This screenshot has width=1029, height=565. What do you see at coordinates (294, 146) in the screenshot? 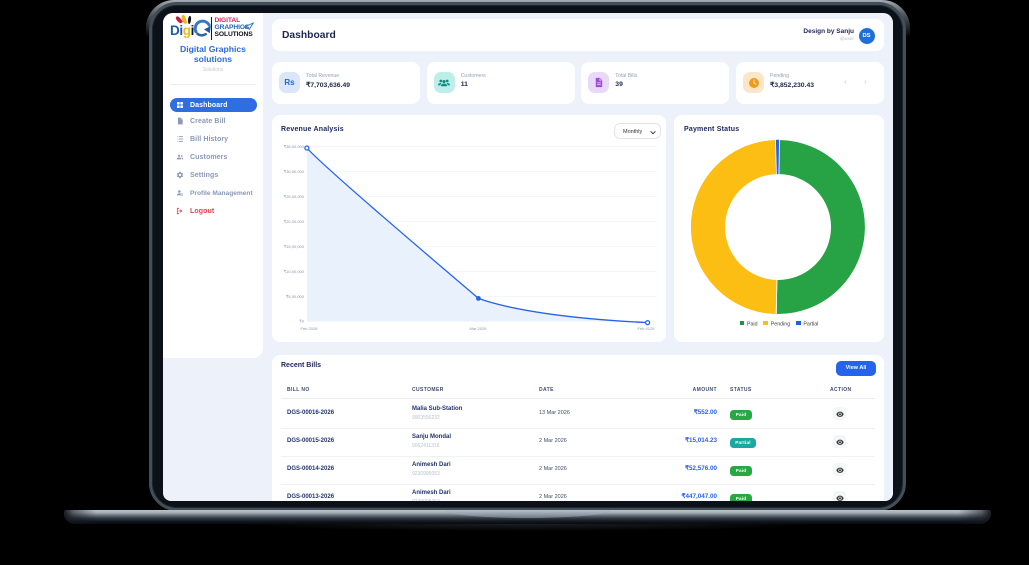
I see `svg-text: ₹35,00,000` at bounding box center [294, 146].